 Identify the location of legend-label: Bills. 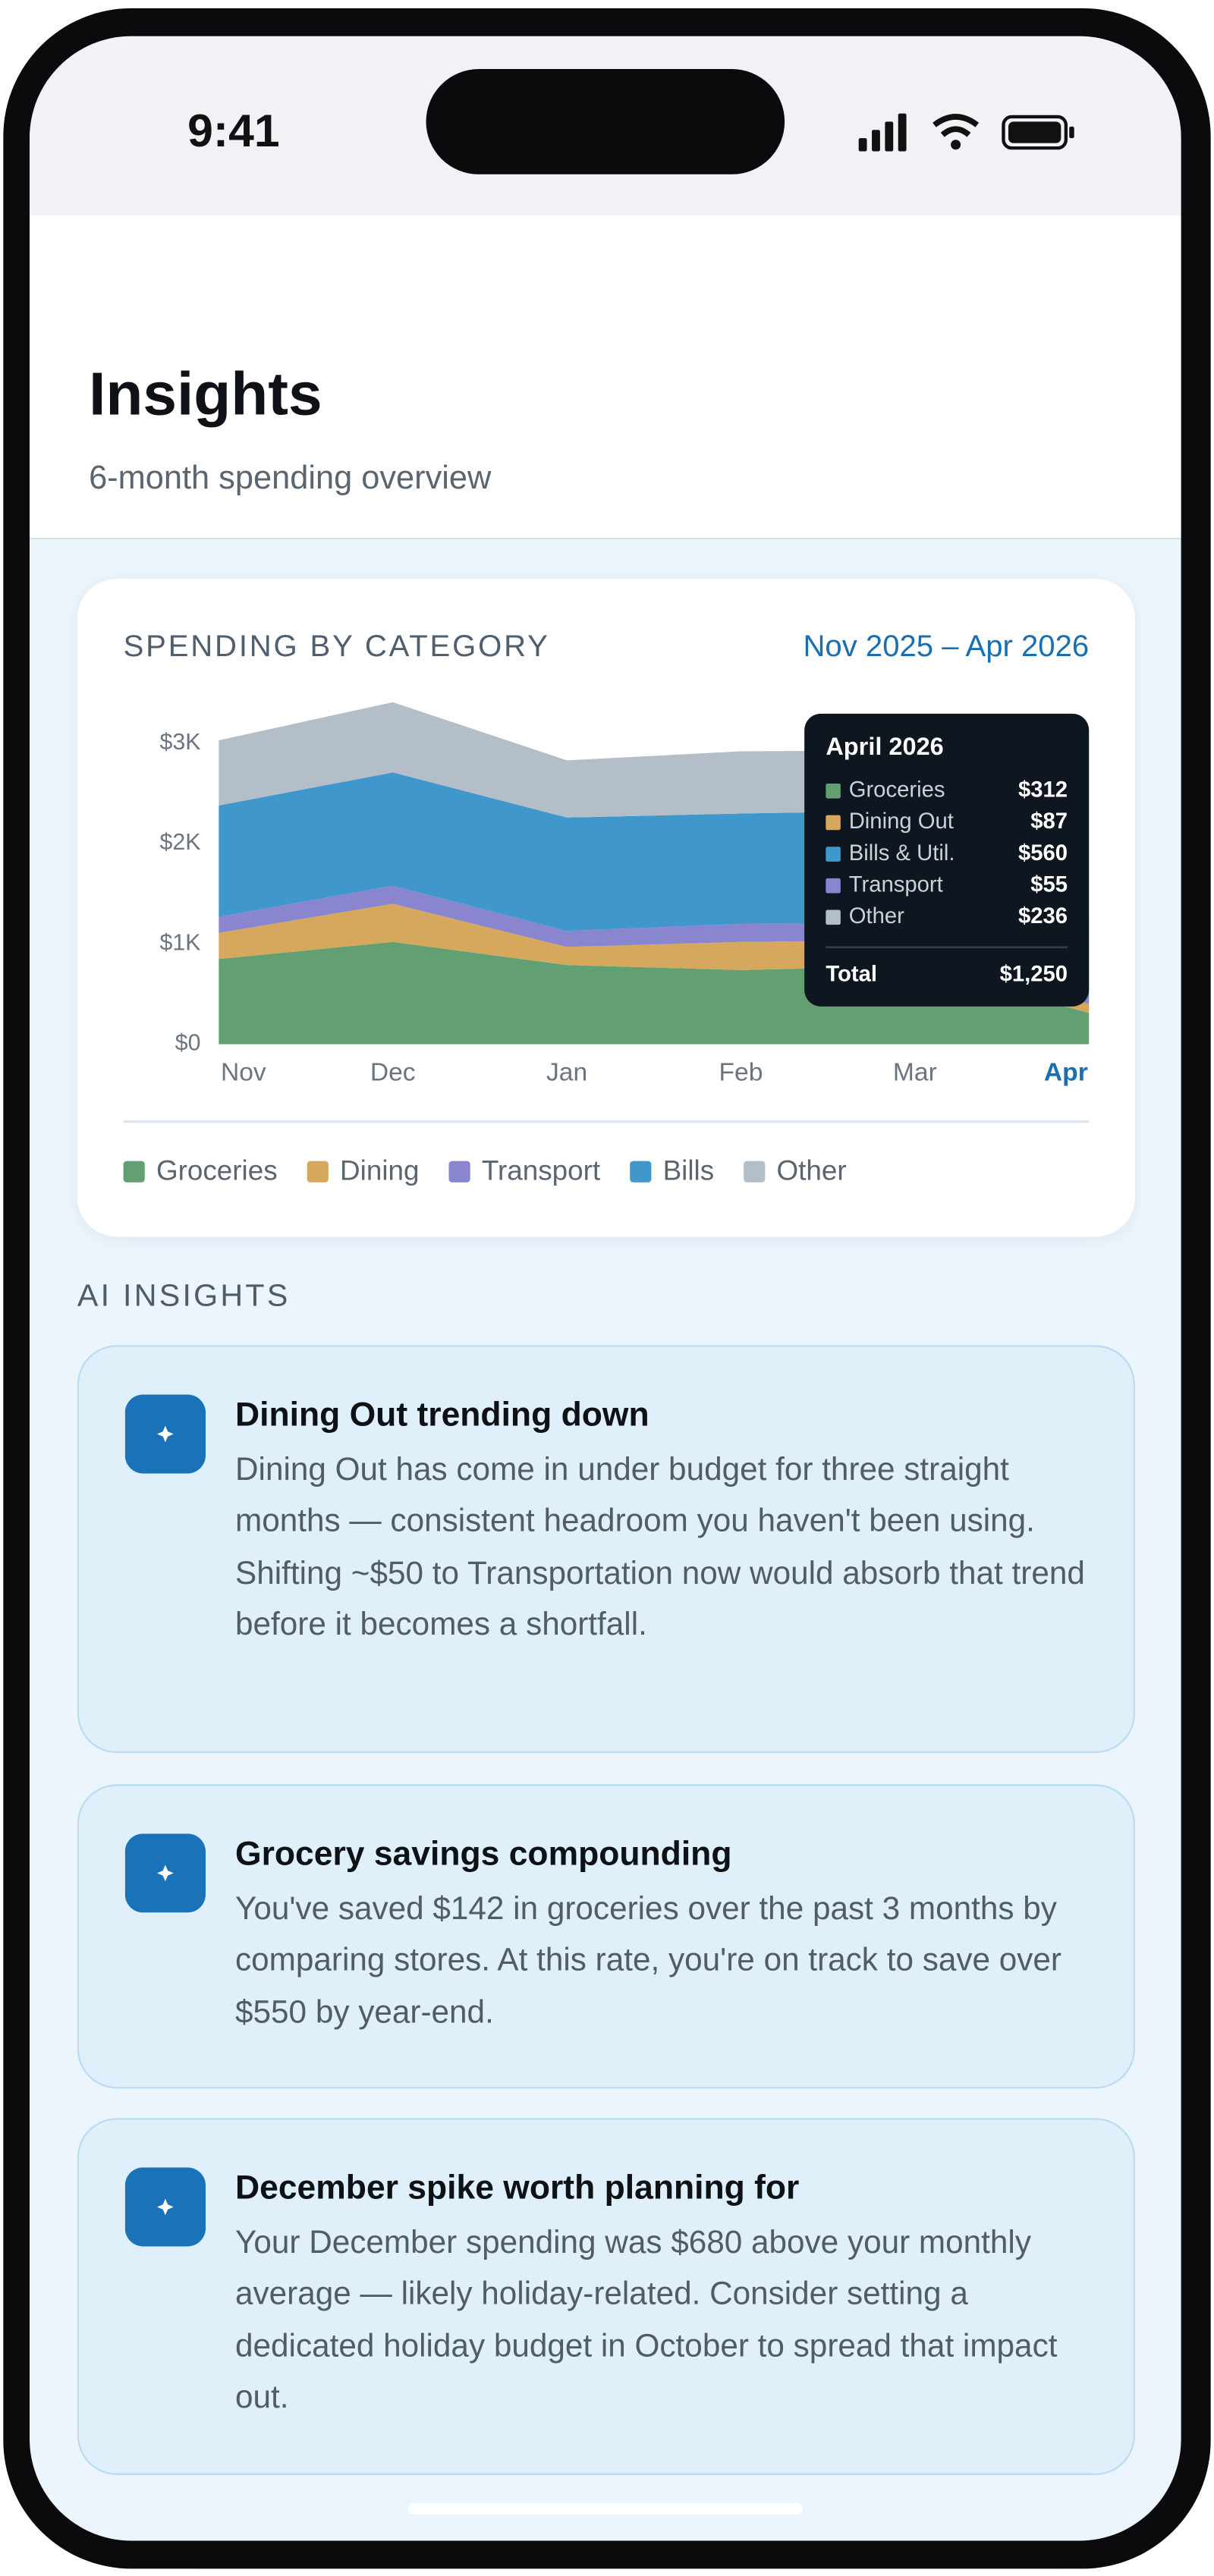
(689, 1170).